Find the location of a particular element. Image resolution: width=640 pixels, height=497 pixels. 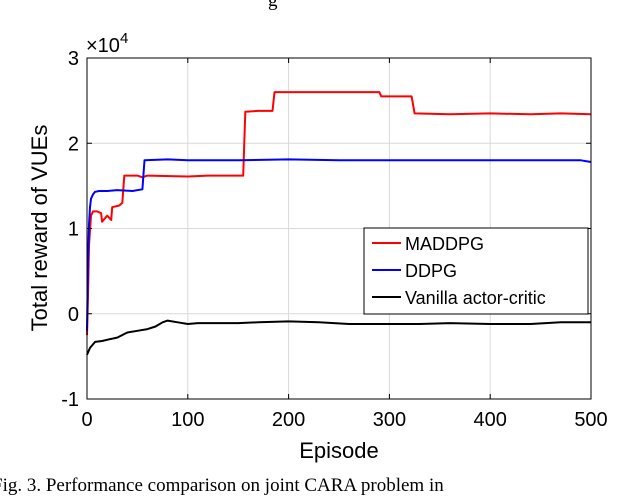

y-multiplier-label: ×10⁴ is located at coordinates (107, 43).